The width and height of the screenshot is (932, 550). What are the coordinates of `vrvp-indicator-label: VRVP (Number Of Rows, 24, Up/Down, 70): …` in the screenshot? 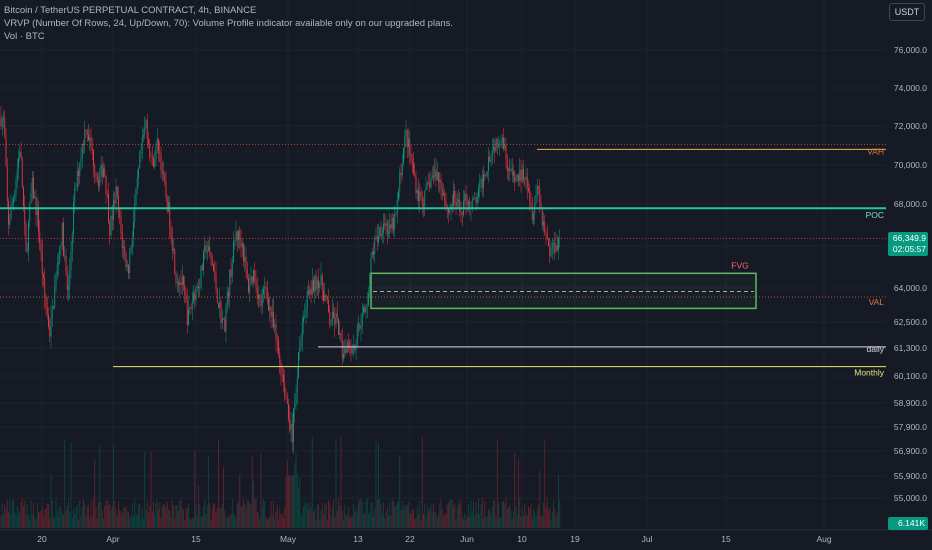 It's located at (229, 23).